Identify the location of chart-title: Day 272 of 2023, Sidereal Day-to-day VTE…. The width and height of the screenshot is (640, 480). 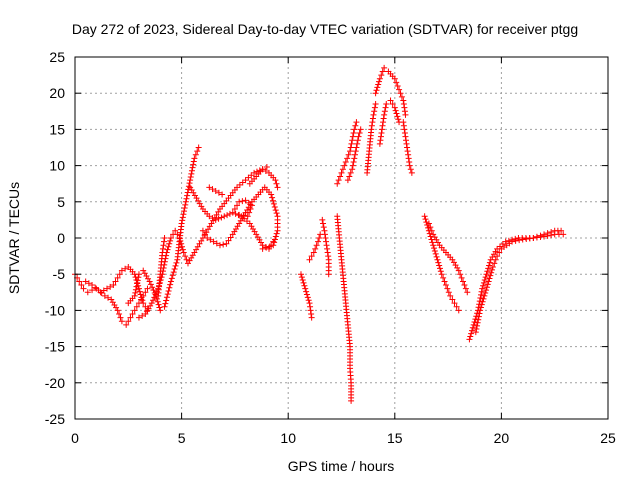
(325, 29).